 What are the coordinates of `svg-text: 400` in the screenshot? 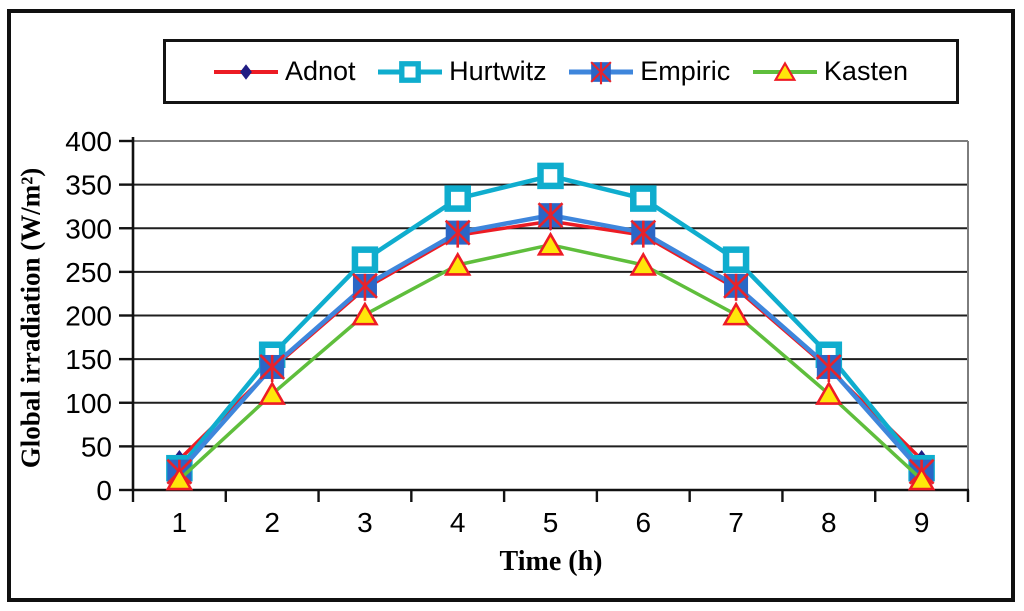 It's located at (88, 141).